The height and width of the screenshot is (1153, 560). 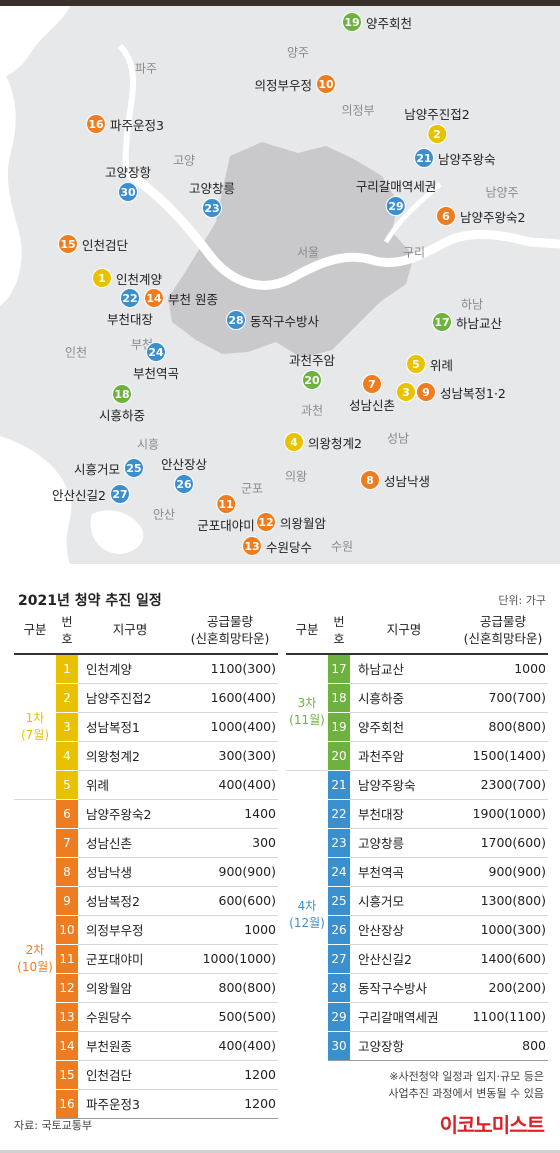 I want to click on district-name: 부천대장, so click(x=404, y=814).